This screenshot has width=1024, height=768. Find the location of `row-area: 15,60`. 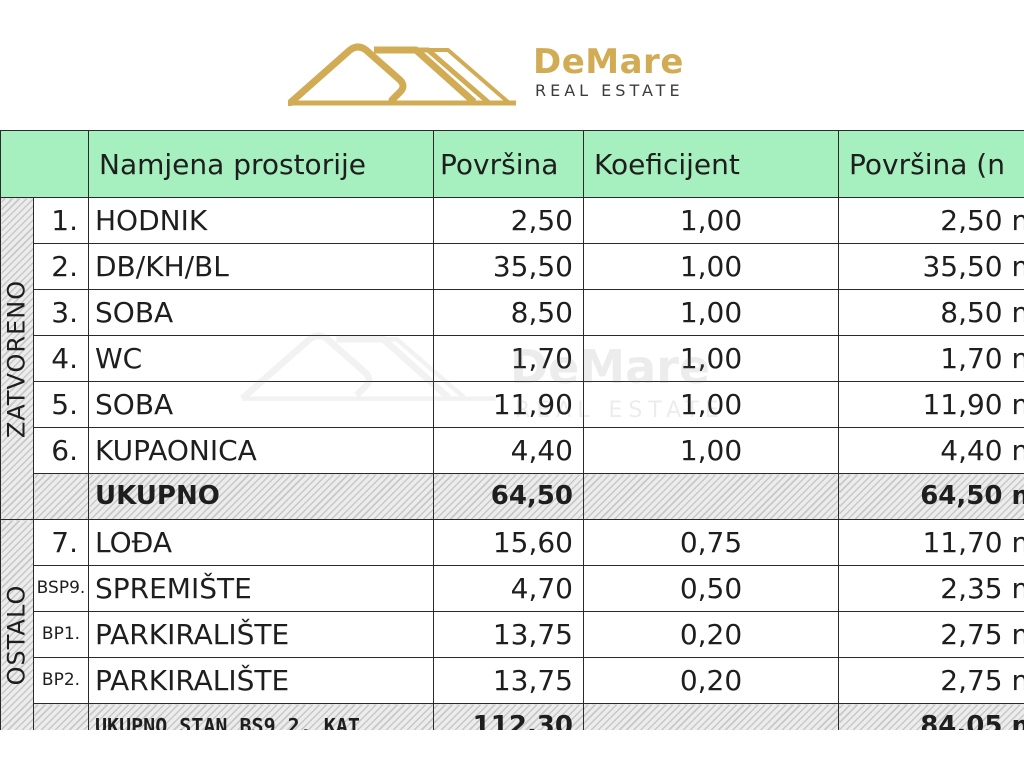

row-area: 15,60 is located at coordinates (508, 542).